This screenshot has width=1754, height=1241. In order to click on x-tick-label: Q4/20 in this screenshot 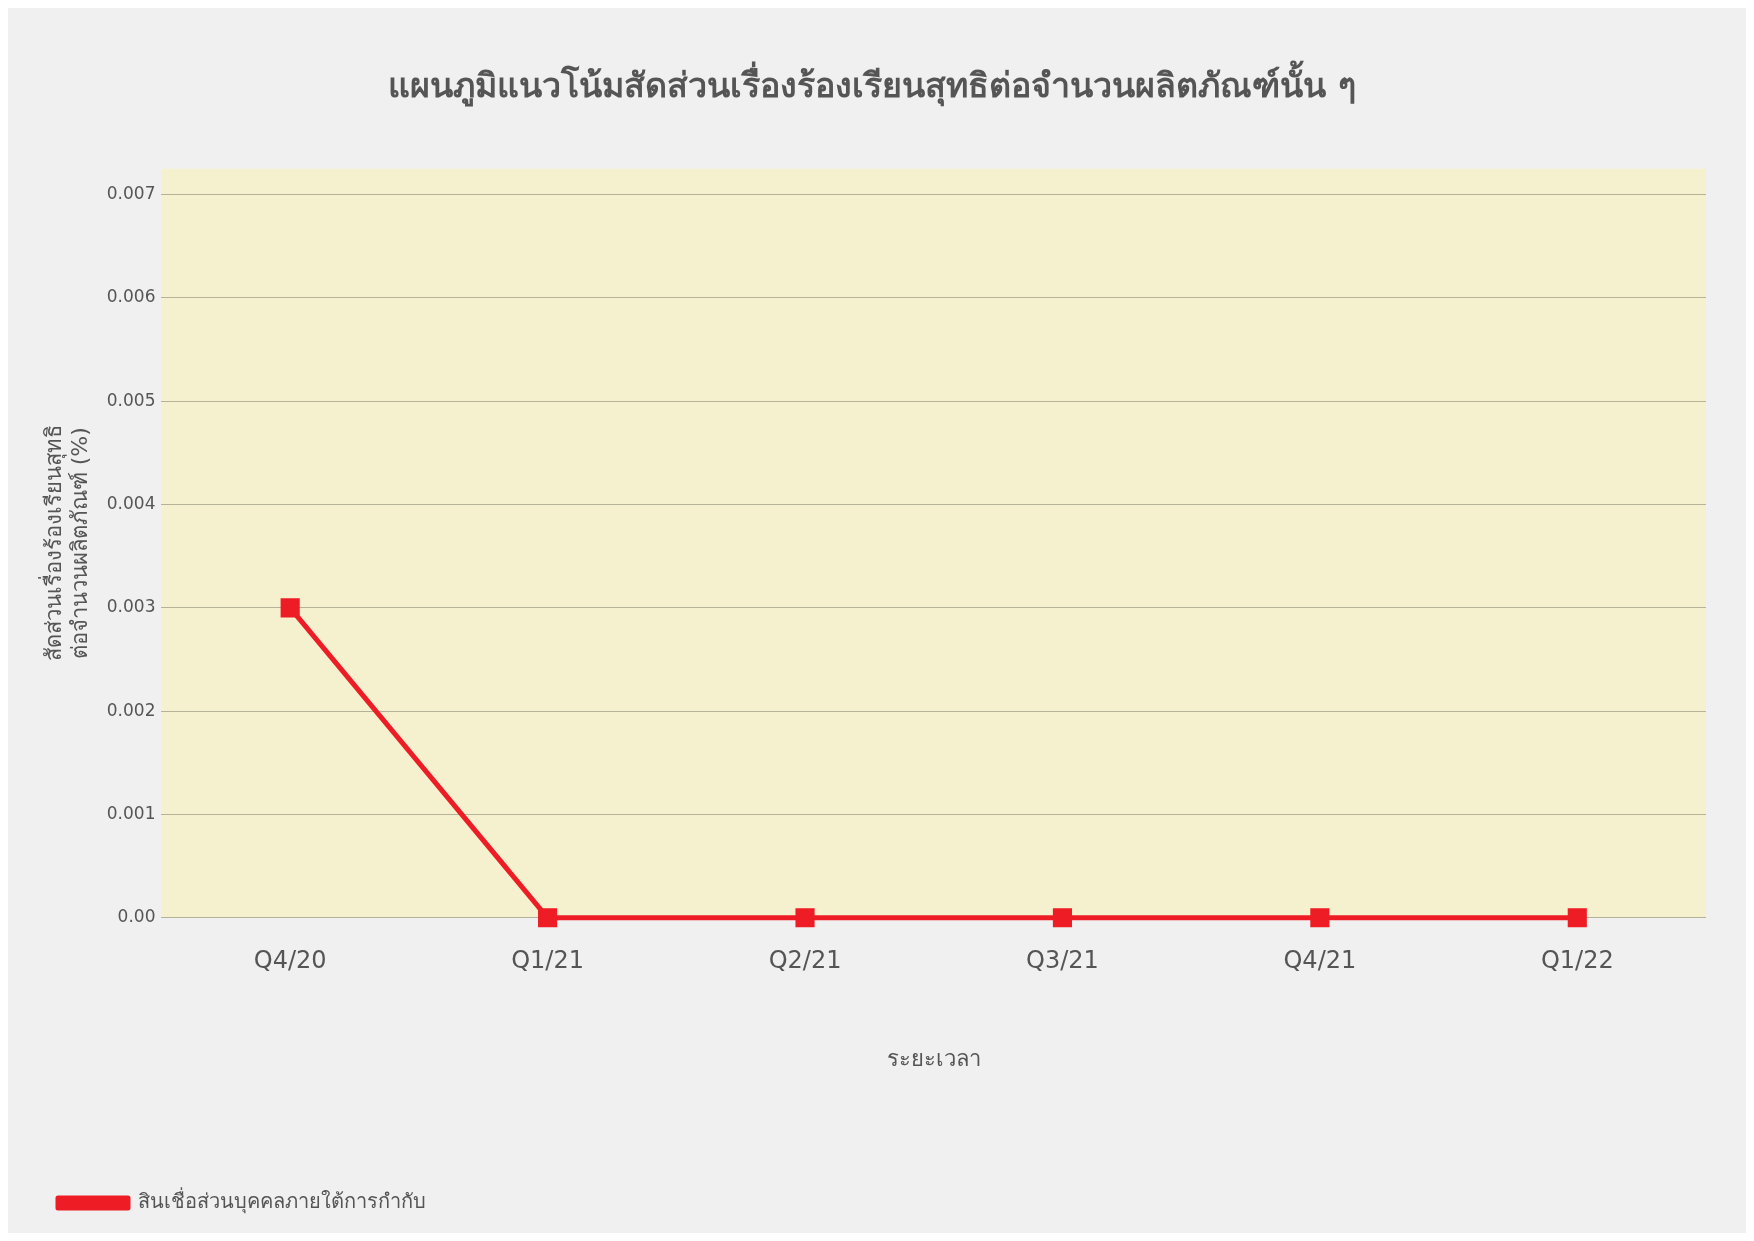, I will do `click(290, 960)`.